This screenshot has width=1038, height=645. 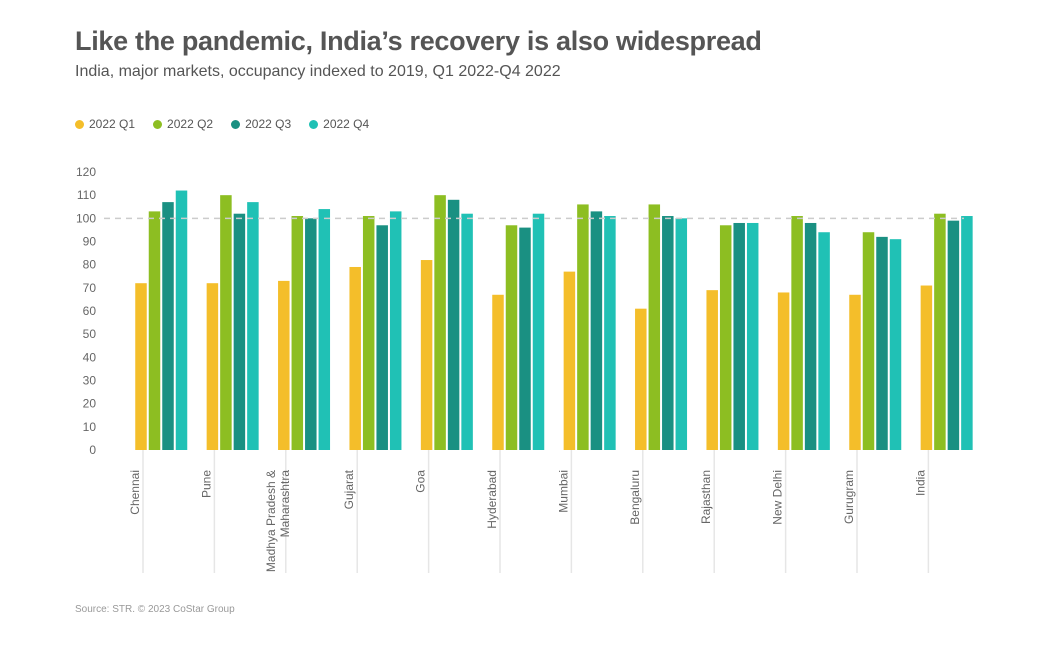 I want to click on y-tick-label: 100, so click(x=86, y=218).